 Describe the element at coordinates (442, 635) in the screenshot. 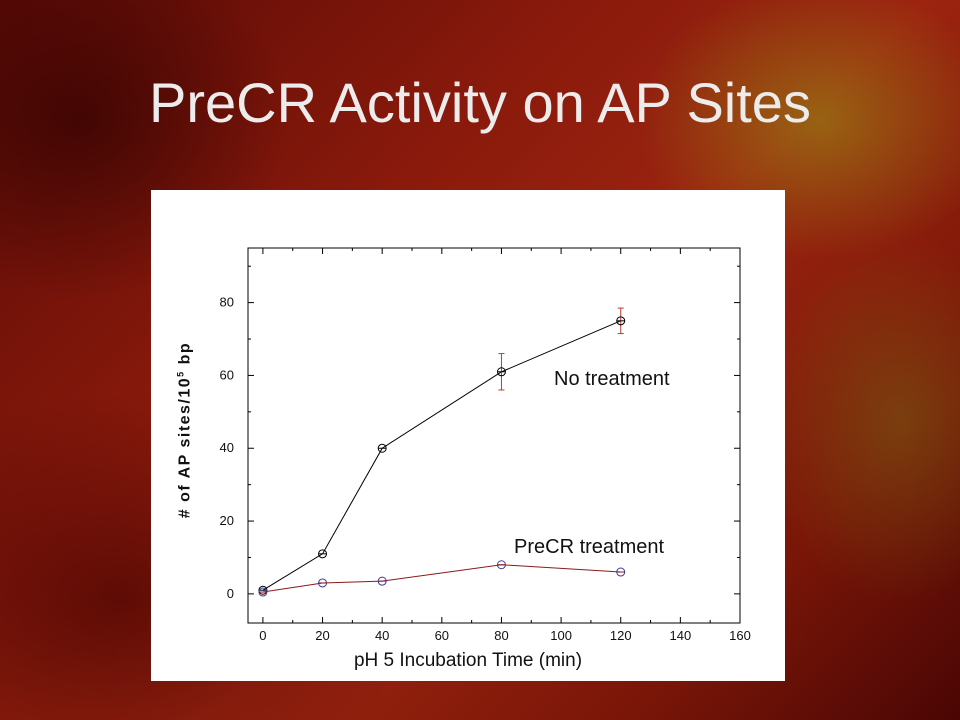

I see `x-tick-label: 60` at that location.